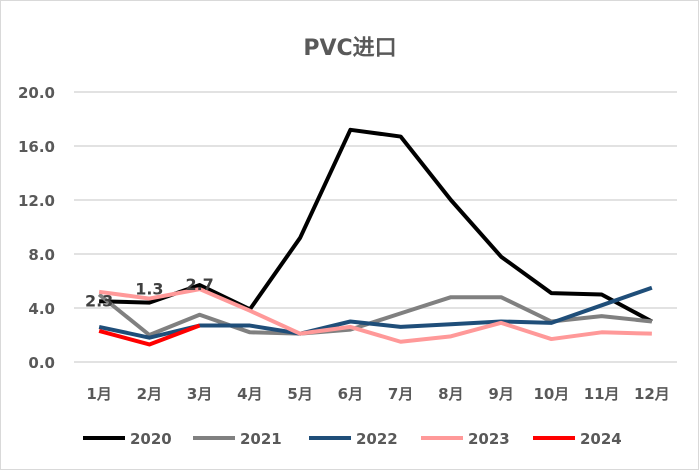 This screenshot has width=699, height=473. What do you see at coordinates (349, 48) in the screenshot?
I see `chart-title: PVC进口` at bounding box center [349, 48].